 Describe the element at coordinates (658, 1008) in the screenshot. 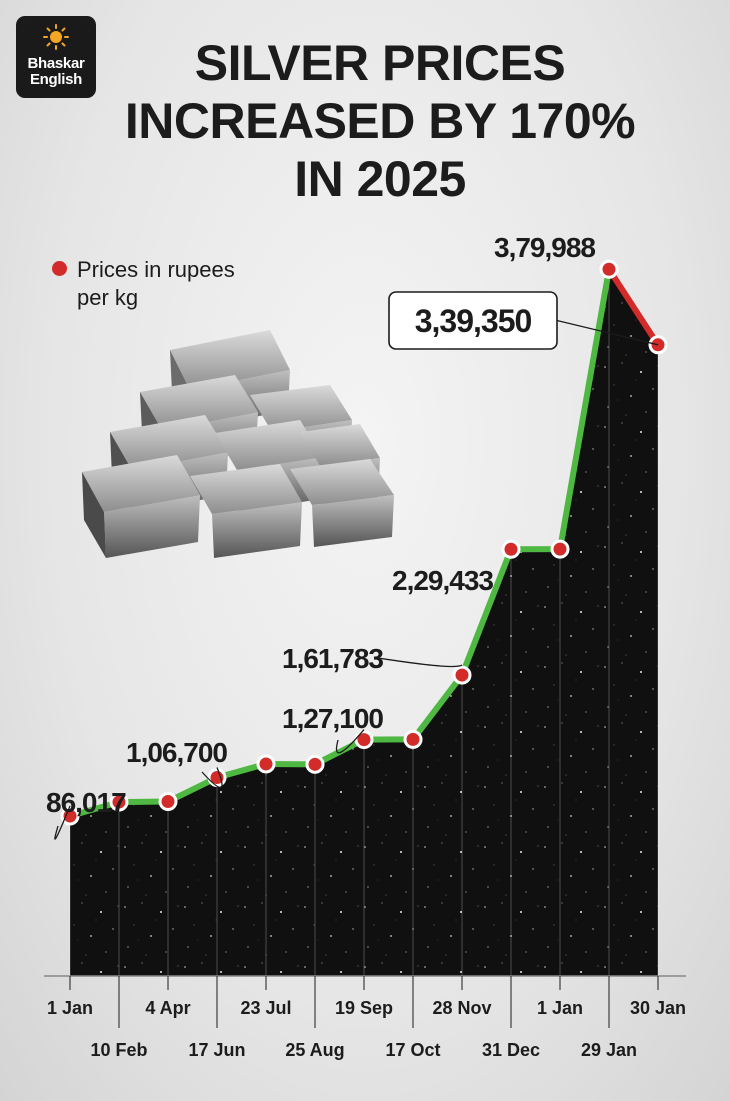

I see `x-tick-label: 30 Jan` at that location.